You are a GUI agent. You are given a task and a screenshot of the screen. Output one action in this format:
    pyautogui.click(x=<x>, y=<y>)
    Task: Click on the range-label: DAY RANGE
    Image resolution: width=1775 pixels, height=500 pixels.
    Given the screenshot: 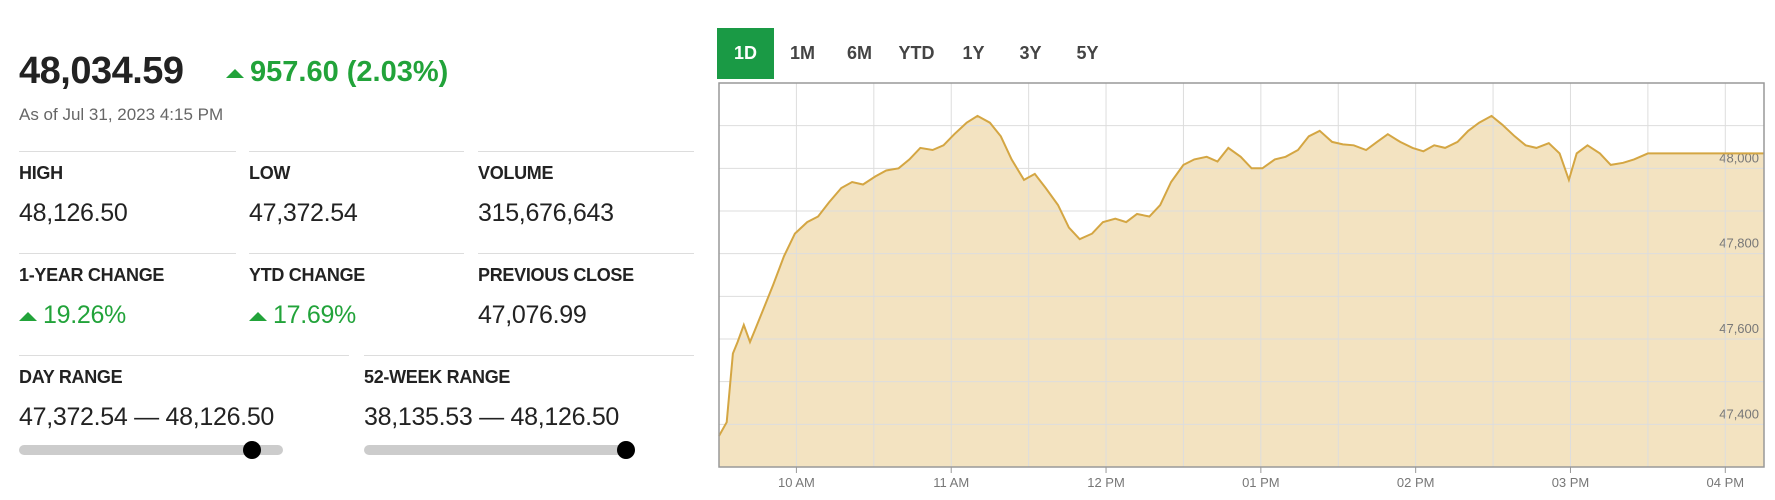 What is the action you would take?
    pyautogui.click(x=71, y=377)
    